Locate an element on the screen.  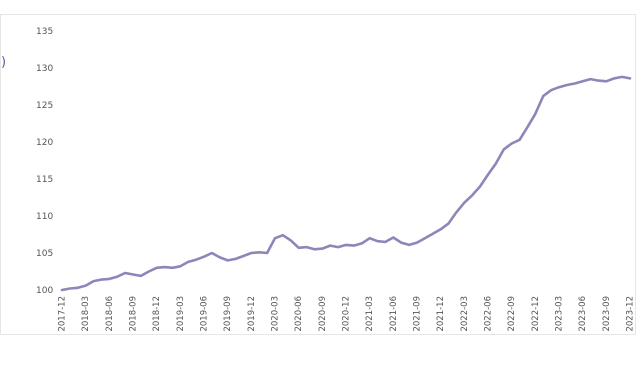
side-glyph: ) is located at coordinates (3, 62).